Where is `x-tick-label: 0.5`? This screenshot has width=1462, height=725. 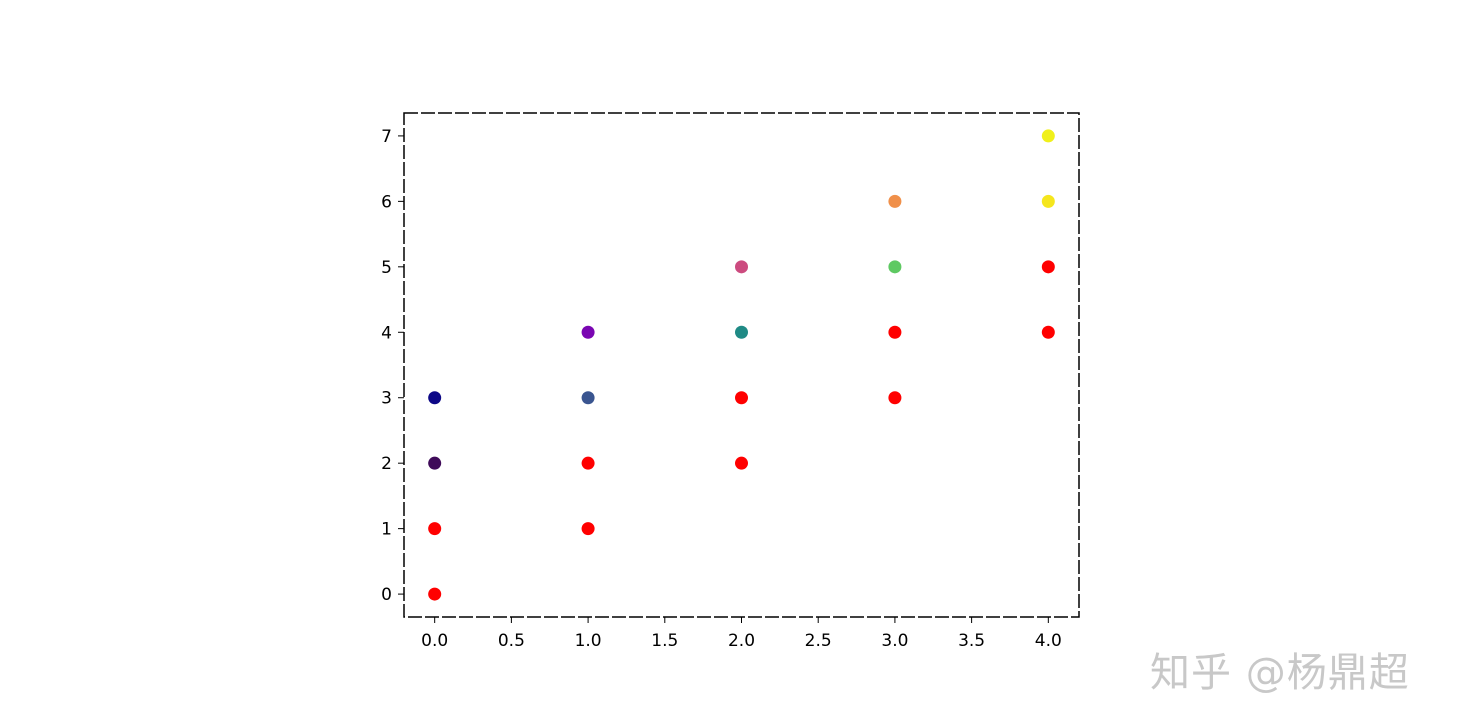 x-tick-label: 0.5 is located at coordinates (511, 641).